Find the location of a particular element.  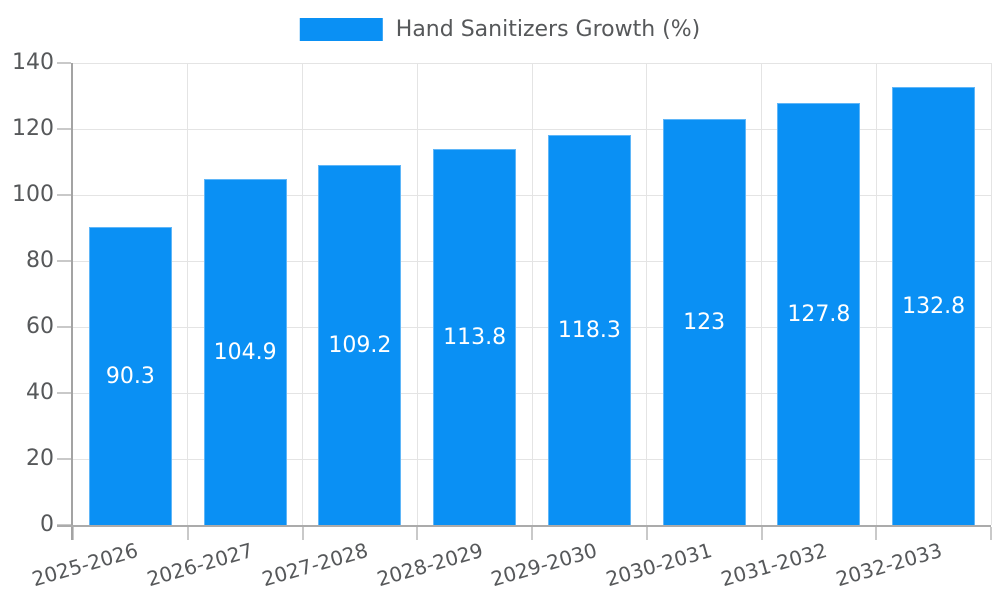

x-axis-label: 2027-2028 is located at coordinates (315, 565).